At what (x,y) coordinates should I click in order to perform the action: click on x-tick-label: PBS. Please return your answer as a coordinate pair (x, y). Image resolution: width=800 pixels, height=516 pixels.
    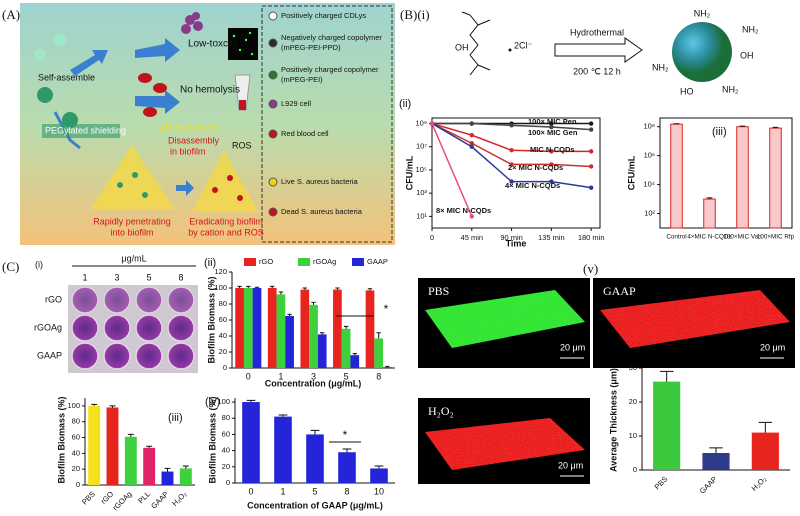
    Looking at the image, I should click on (88, 497).